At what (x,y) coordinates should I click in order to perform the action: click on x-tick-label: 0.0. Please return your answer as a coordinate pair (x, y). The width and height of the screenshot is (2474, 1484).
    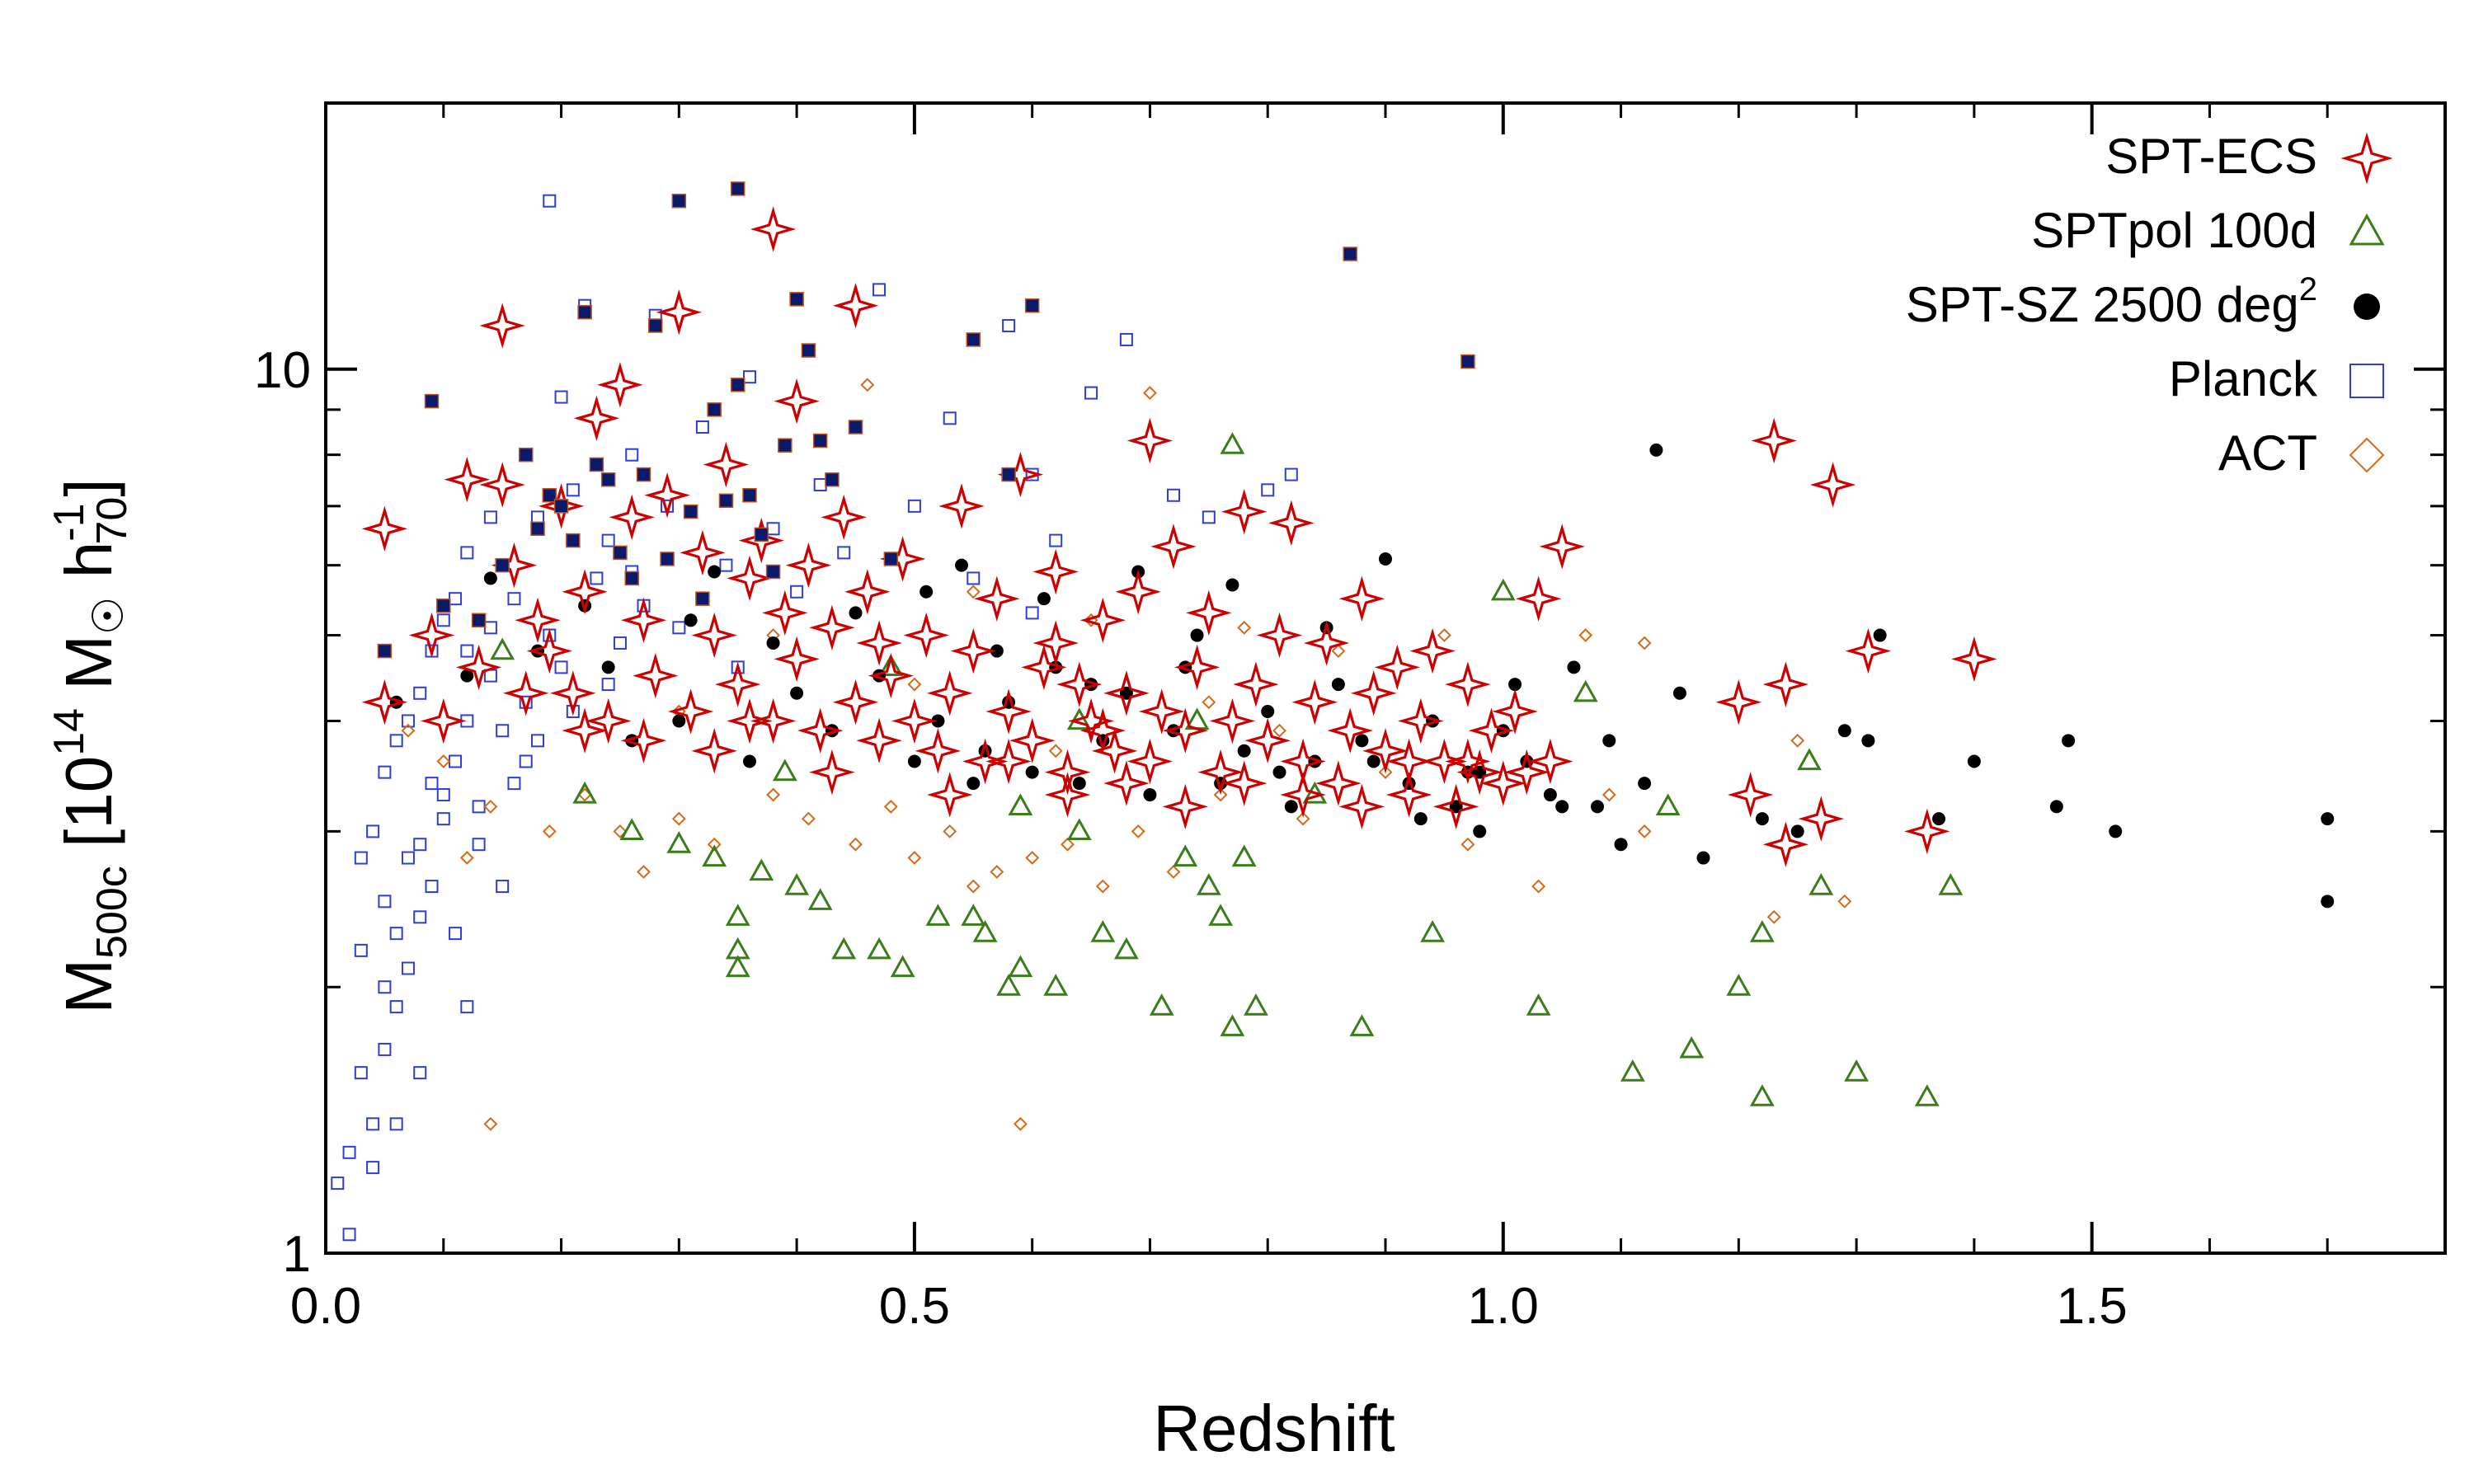
    Looking at the image, I should click on (325, 1306).